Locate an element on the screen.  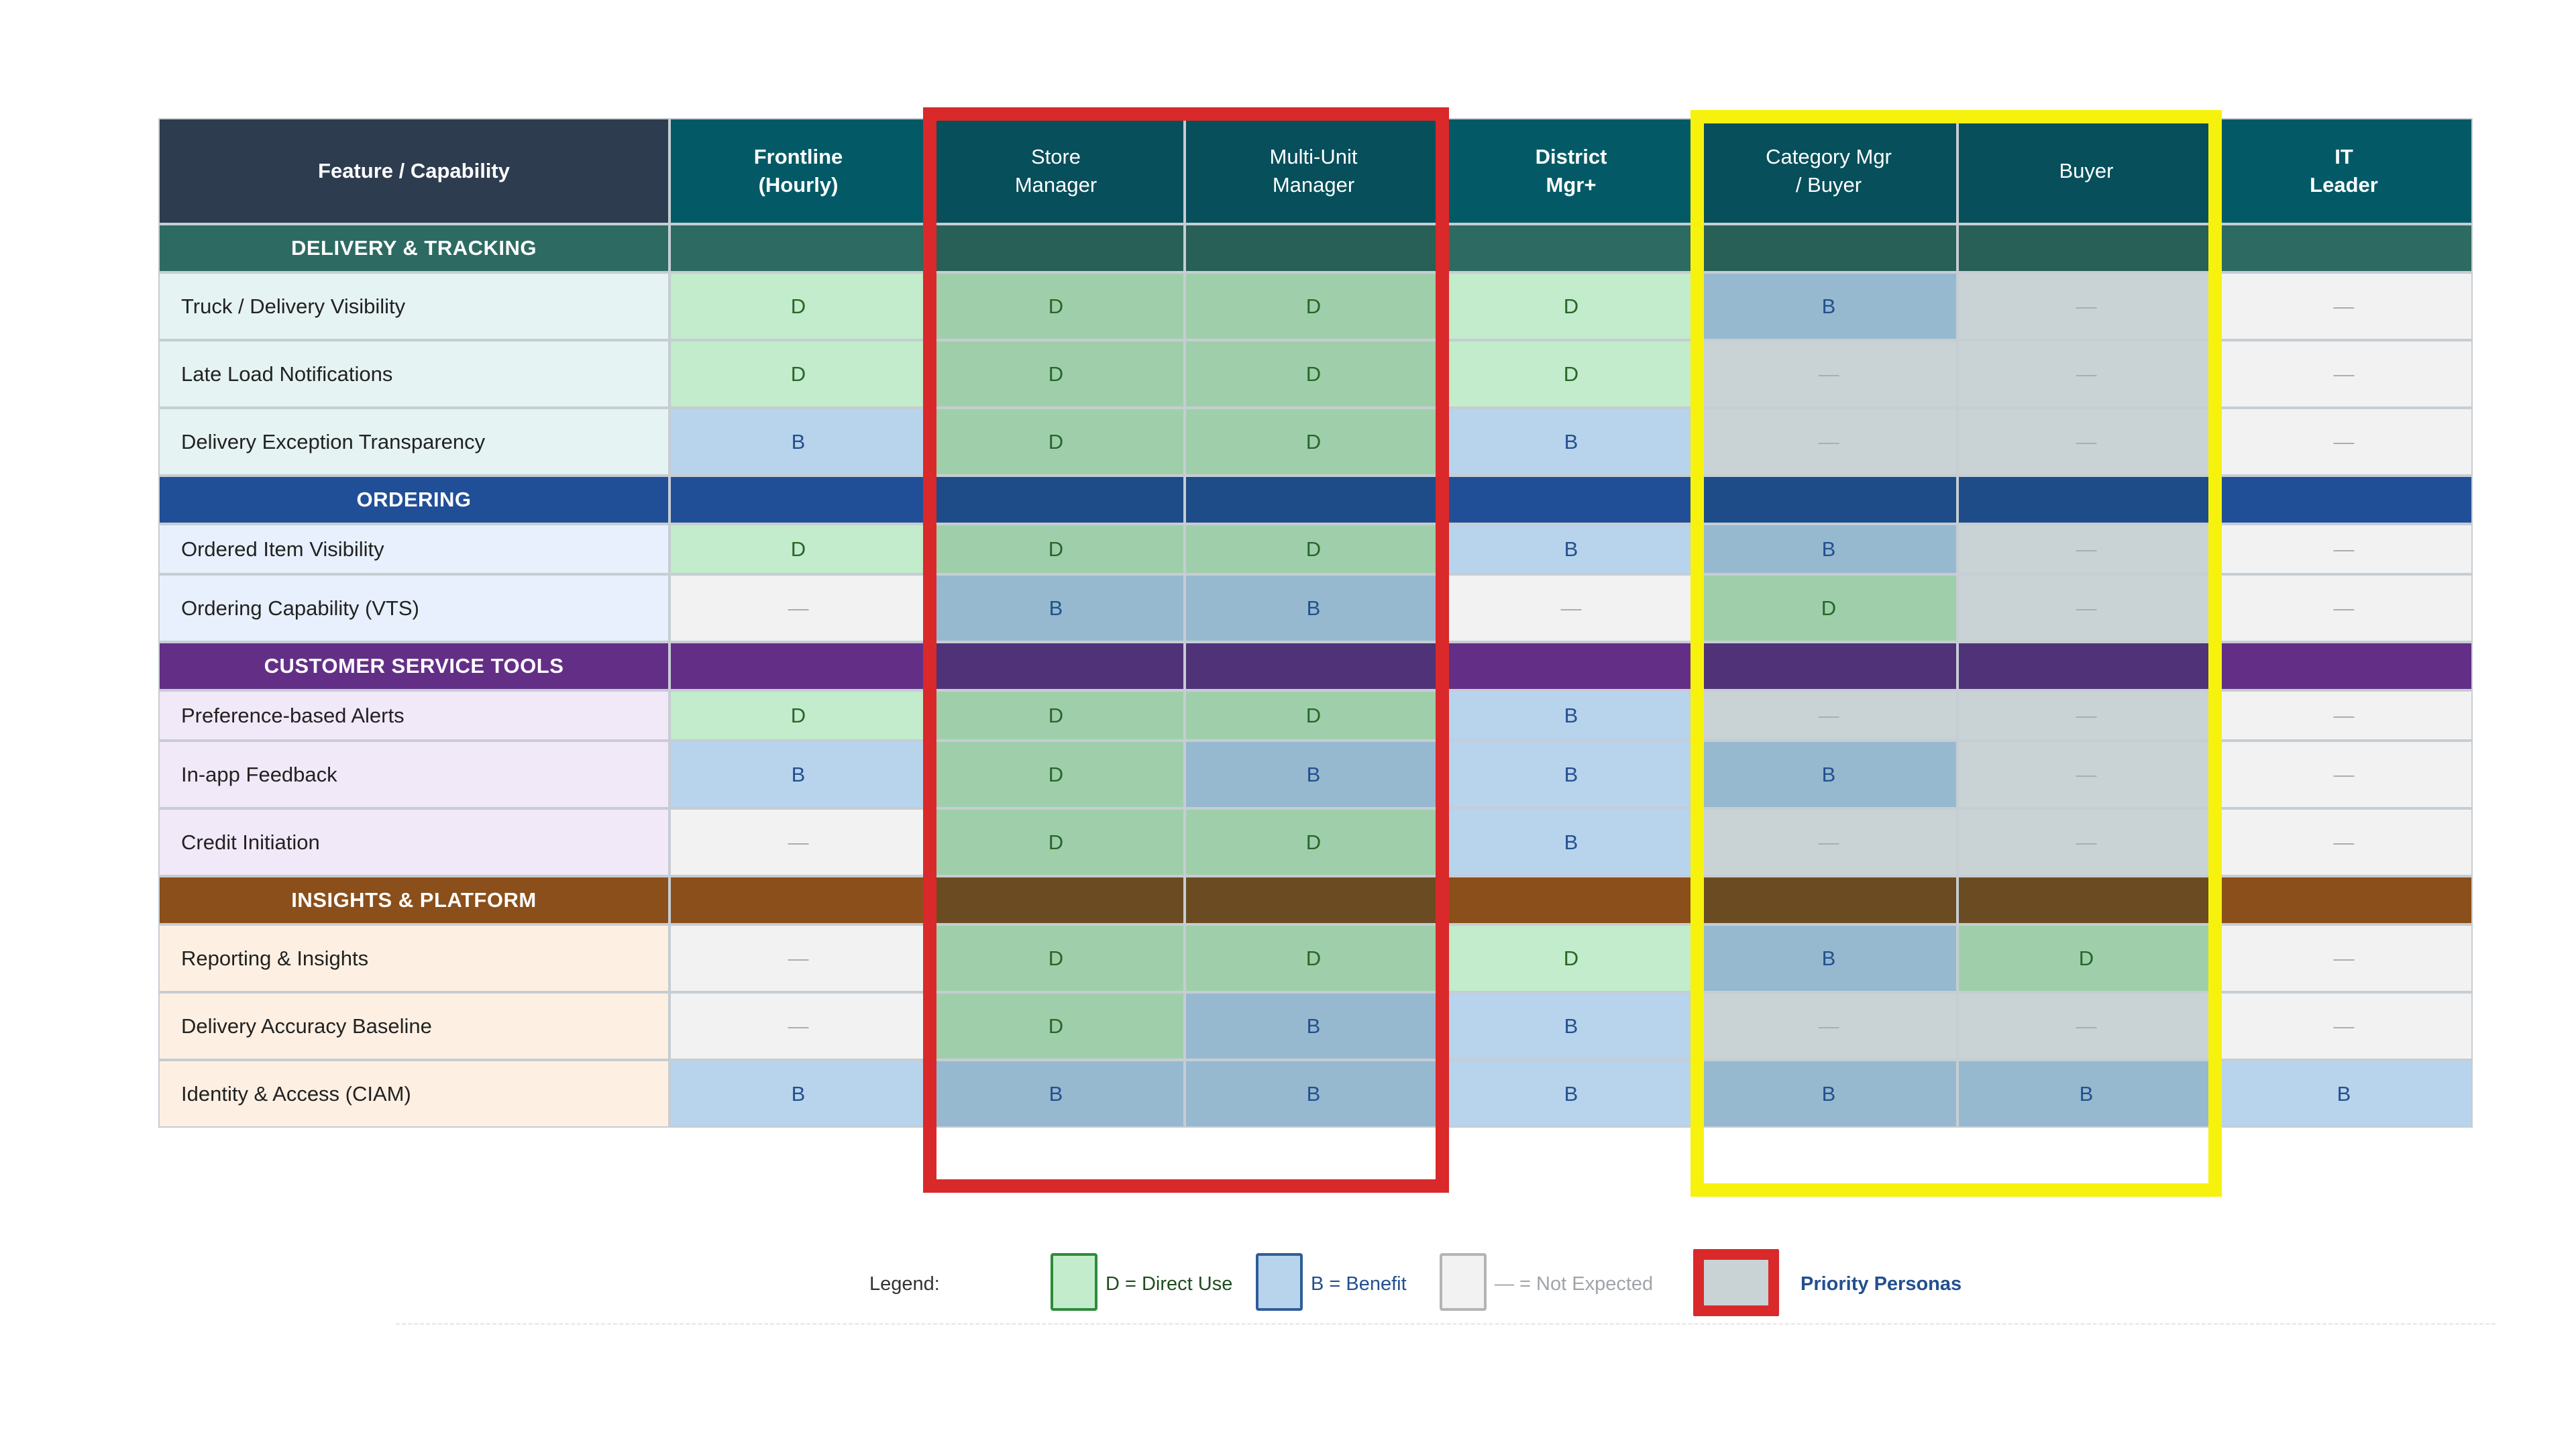
table-row: Delivery Exception Transparency B D D B — — — is located at coordinates (1315, 442).